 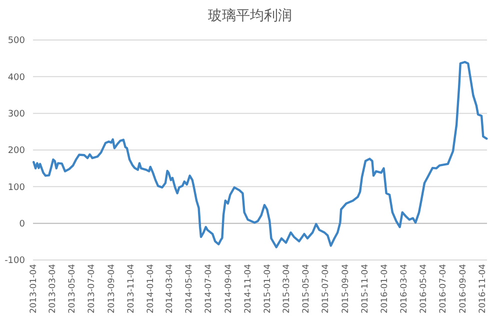 I want to click on y-tick-label: 100, so click(x=17, y=187).